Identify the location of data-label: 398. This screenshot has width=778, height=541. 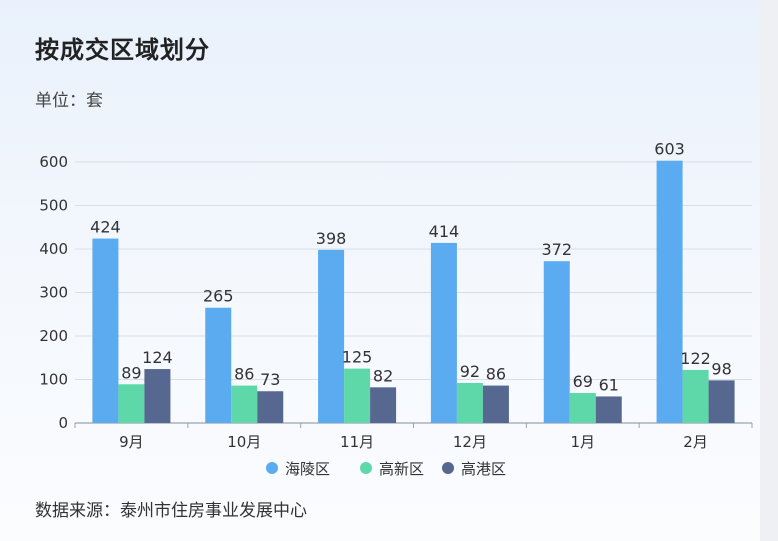
(331, 238).